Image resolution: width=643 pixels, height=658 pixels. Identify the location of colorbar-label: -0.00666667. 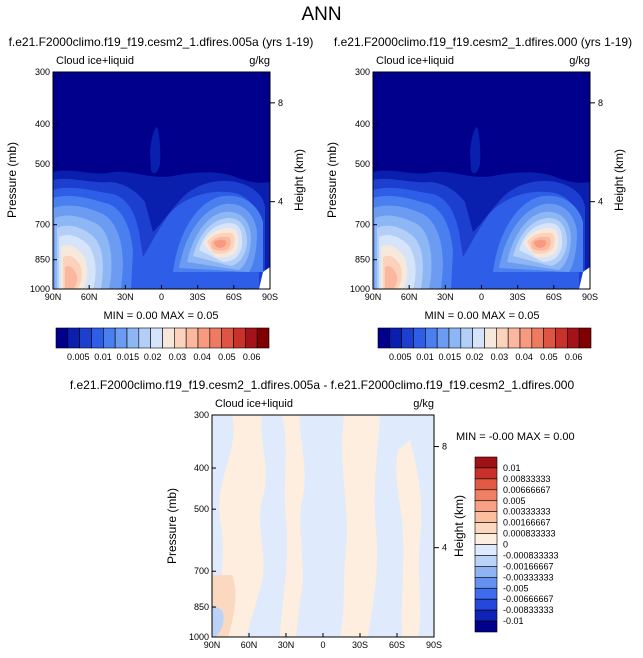
(528, 599).